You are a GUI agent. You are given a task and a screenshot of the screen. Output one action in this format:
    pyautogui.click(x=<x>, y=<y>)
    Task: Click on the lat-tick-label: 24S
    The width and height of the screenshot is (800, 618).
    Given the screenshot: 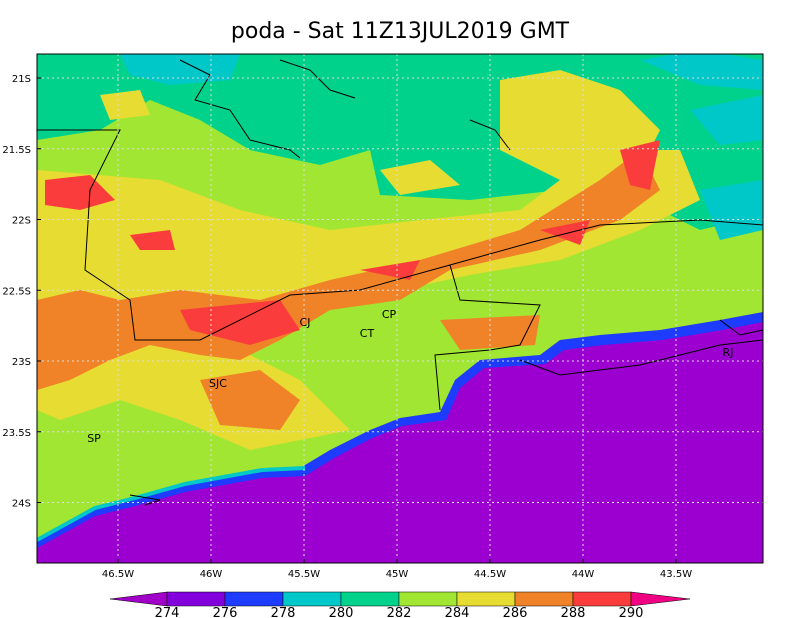 What is the action you would take?
    pyautogui.click(x=21, y=504)
    